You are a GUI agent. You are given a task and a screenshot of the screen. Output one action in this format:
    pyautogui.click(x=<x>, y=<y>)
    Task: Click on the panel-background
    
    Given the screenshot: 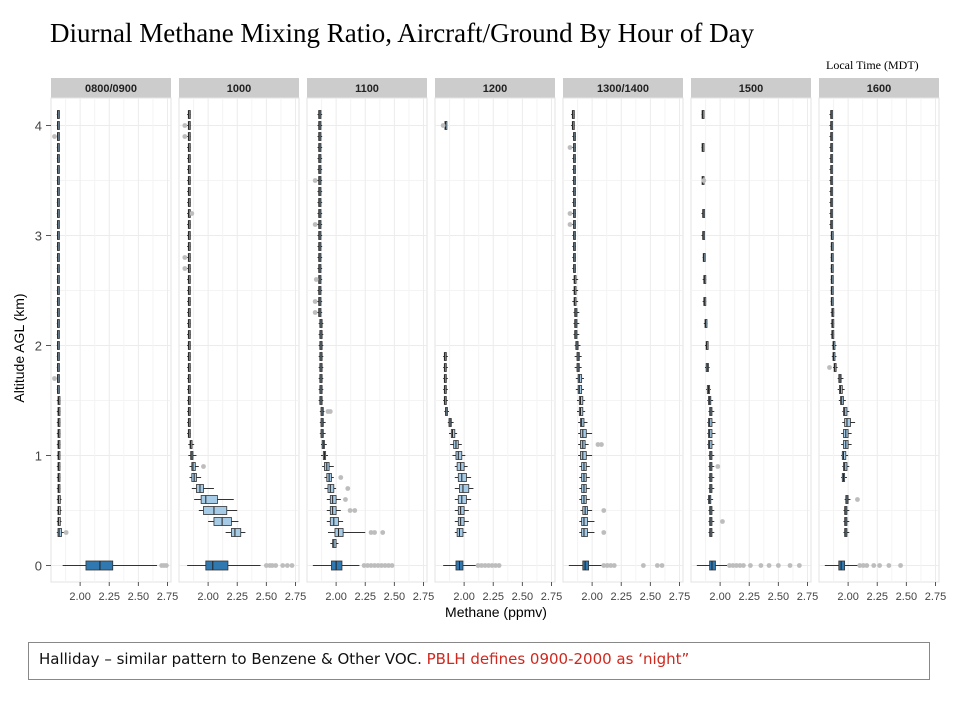 What is the action you would take?
    pyautogui.click(x=495, y=340)
    